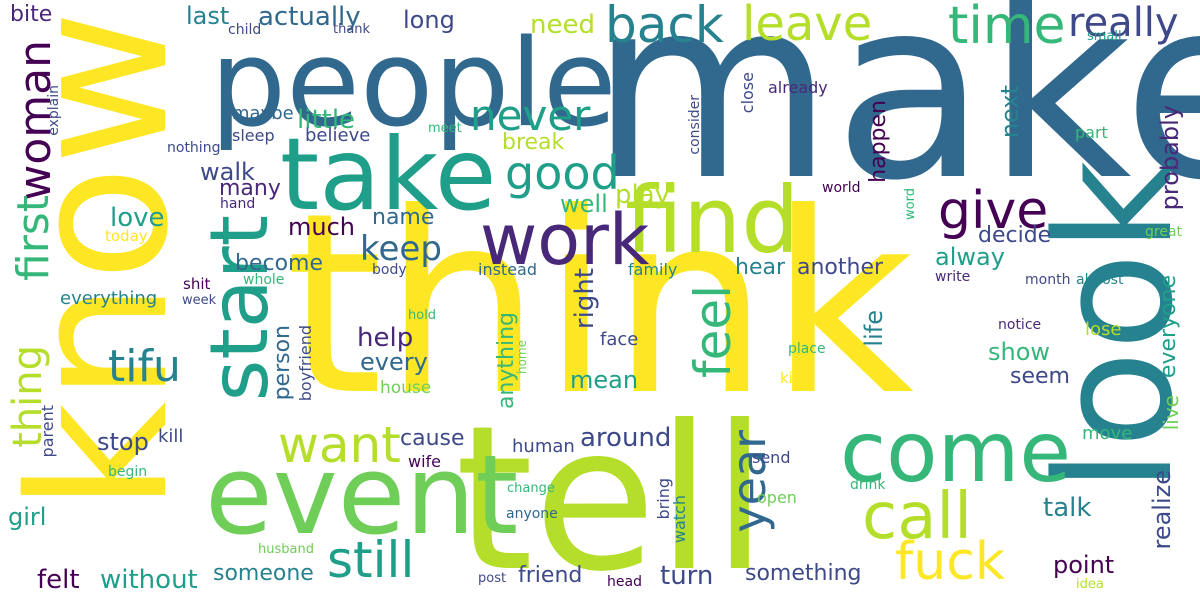  Describe the element at coordinates (713, 332) in the screenshot. I see `word-feel: feel` at that location.